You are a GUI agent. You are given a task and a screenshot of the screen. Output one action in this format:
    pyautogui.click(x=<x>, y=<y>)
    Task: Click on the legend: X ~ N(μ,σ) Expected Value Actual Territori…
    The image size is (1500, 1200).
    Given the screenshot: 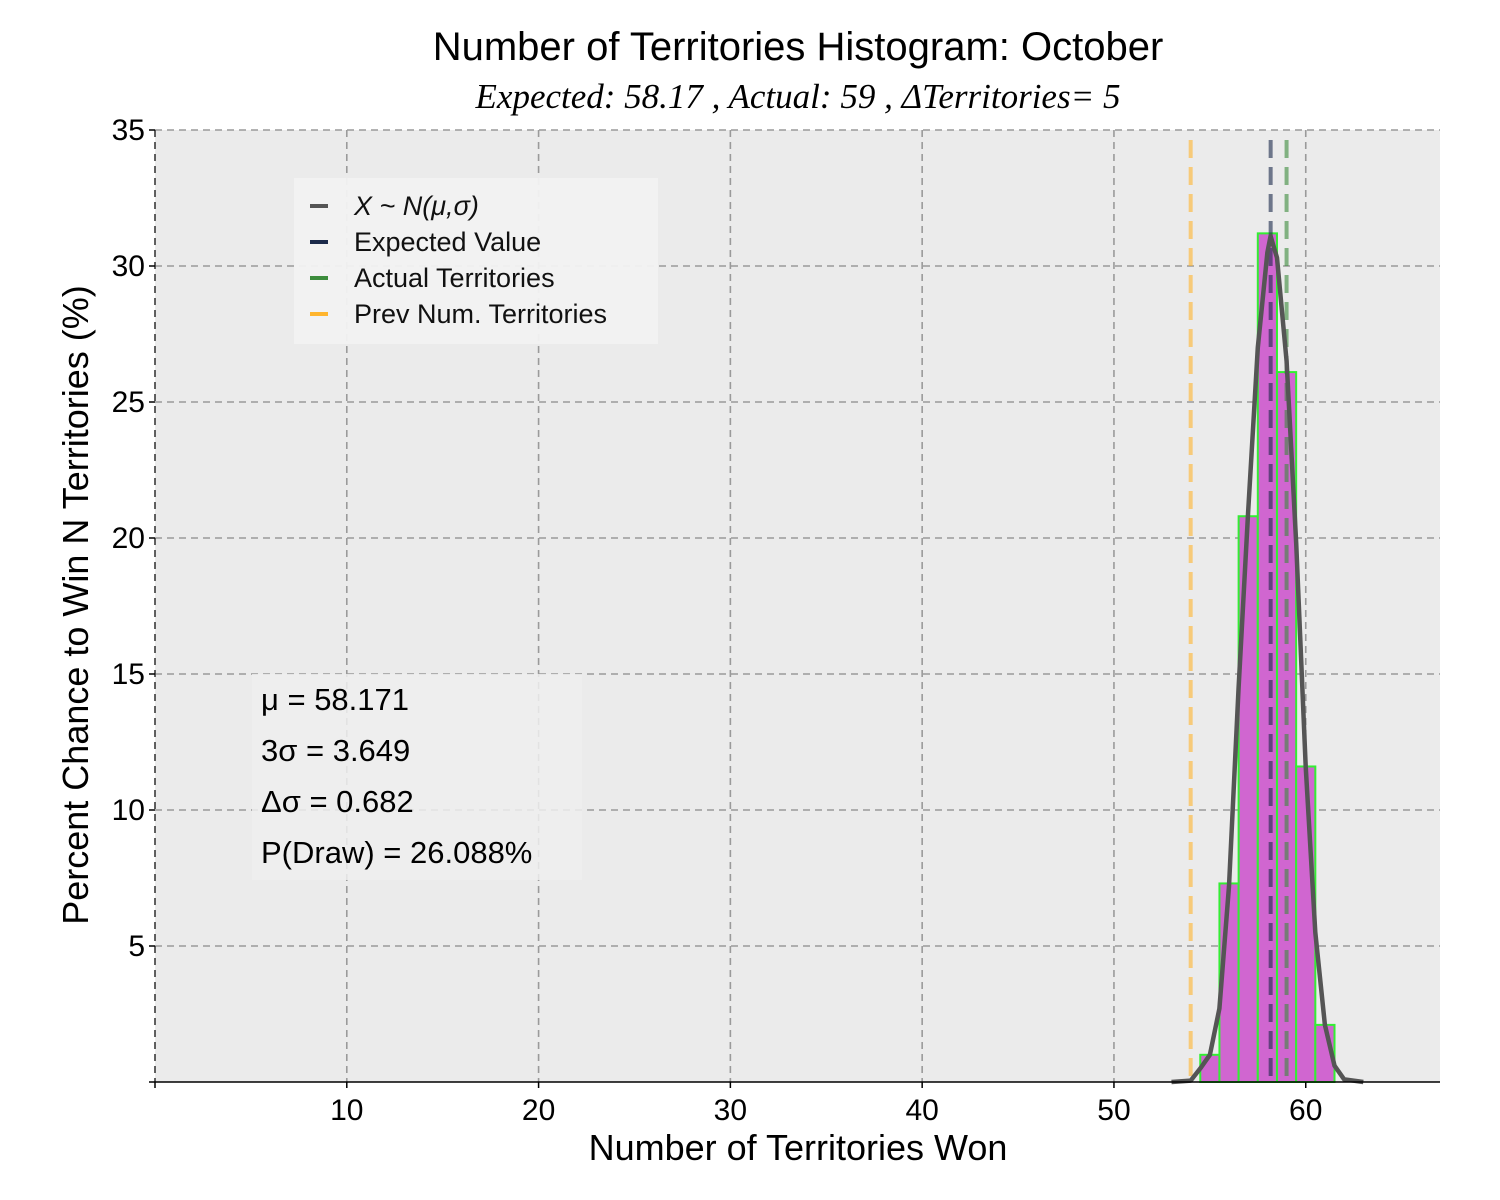 What is the action you would take?
    pyautogui.click(x=476, y=261)
    